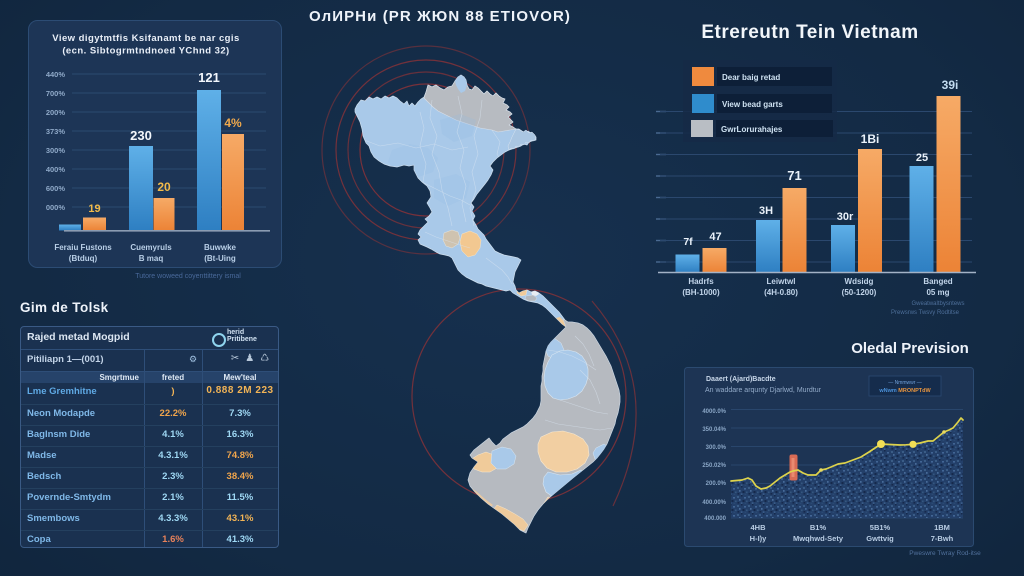  What do you see at coordinates (766, 211) in the screenshot?
I see `svg-text: 3H` at bounding box center [766, 211].